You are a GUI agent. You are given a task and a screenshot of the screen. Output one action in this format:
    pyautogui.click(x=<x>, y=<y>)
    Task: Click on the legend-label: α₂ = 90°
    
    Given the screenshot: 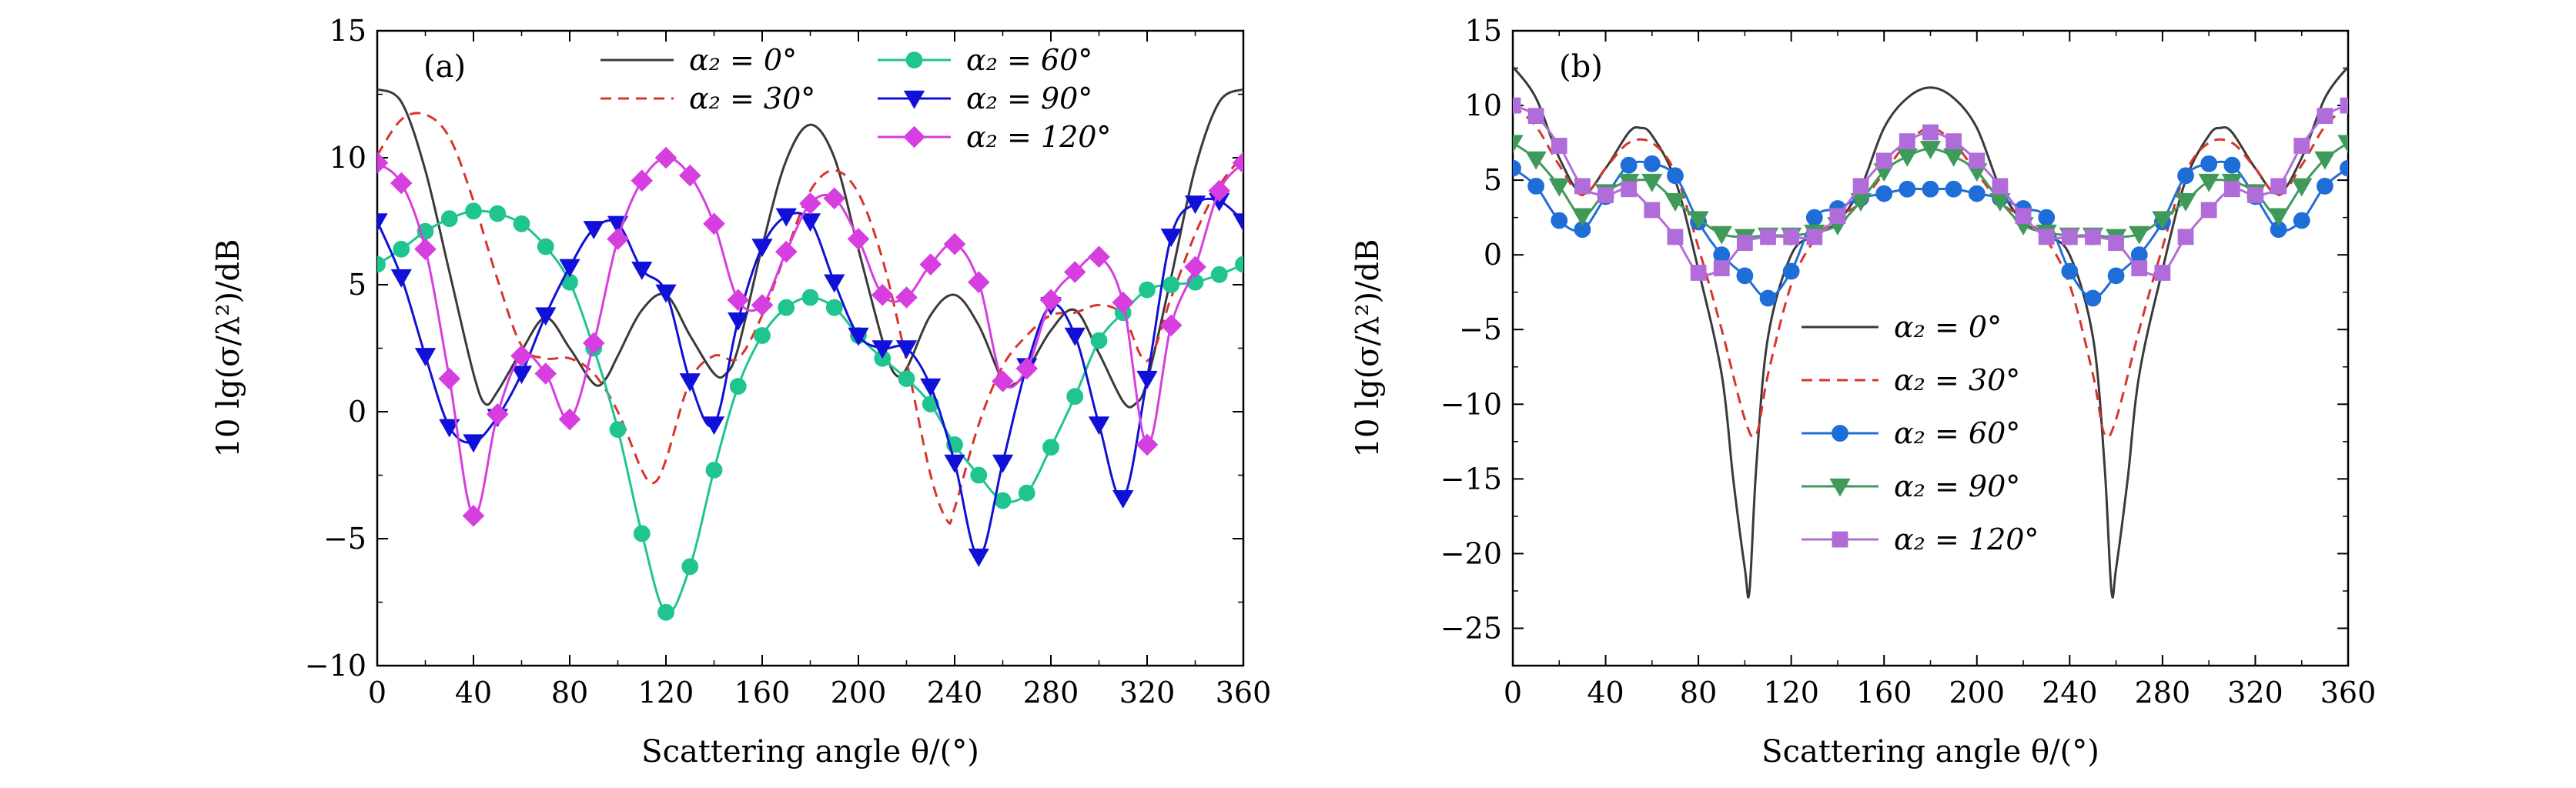 What is the action you would take?
    pyautogui.click(x=1957, y=486)
    